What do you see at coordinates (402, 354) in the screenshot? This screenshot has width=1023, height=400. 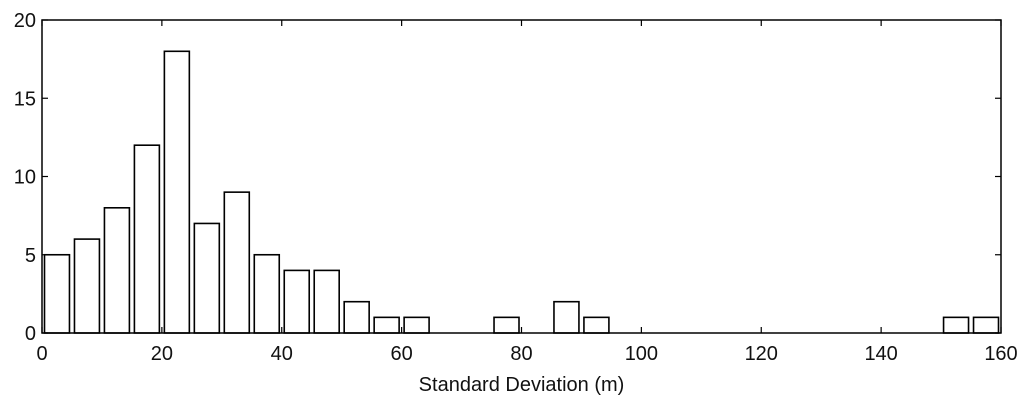 I see `x-tick-label: 60` at bounding box center [402, 354].